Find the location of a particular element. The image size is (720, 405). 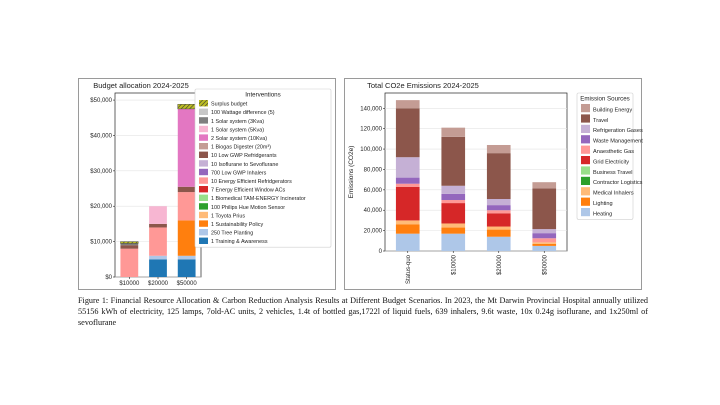

legend-label: 7 Energy Efficient Window ACs is located at coordinates (248, 191).